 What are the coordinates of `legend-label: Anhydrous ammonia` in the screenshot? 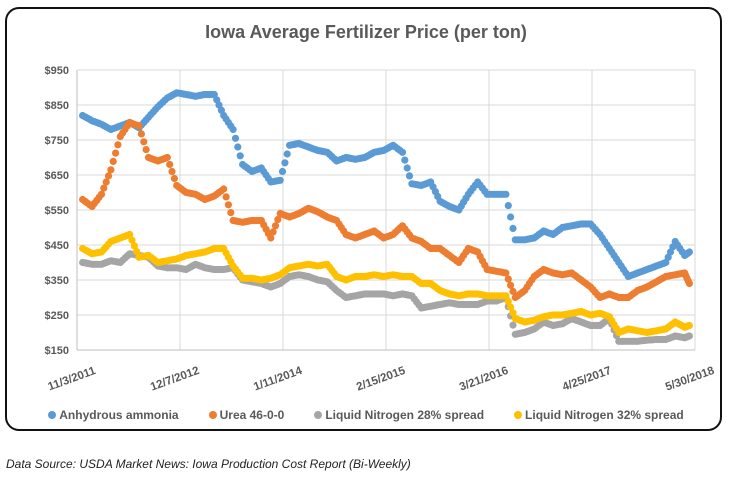 It's located at (119, 415).